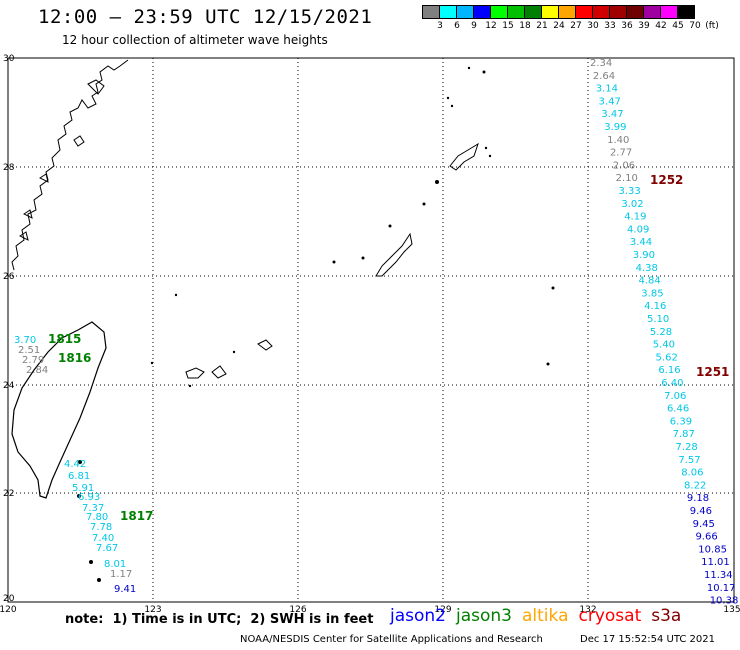 The width and height of the screenshot is (740, 650). I want to click on swh-value: 2.84, so click(37, 370).